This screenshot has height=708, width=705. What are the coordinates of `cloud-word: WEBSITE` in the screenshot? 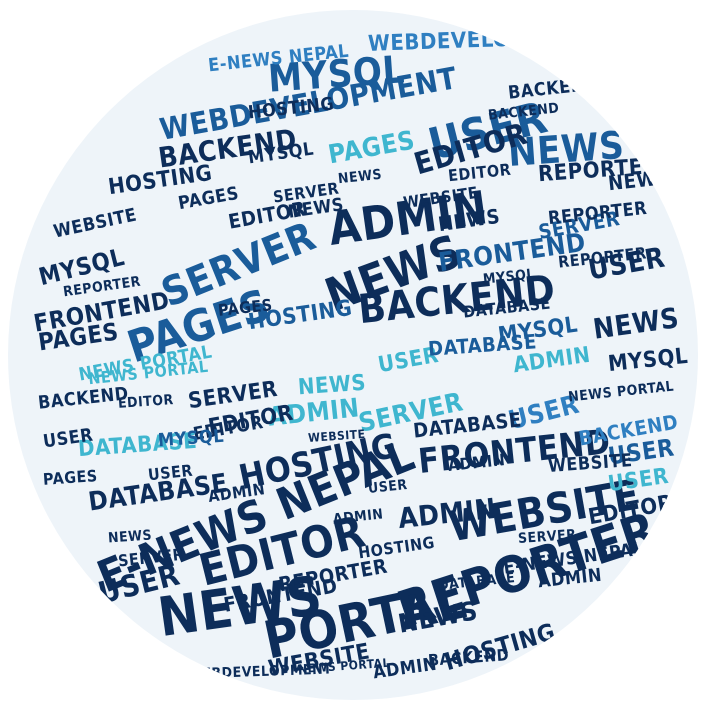 It's located at (95, 223).